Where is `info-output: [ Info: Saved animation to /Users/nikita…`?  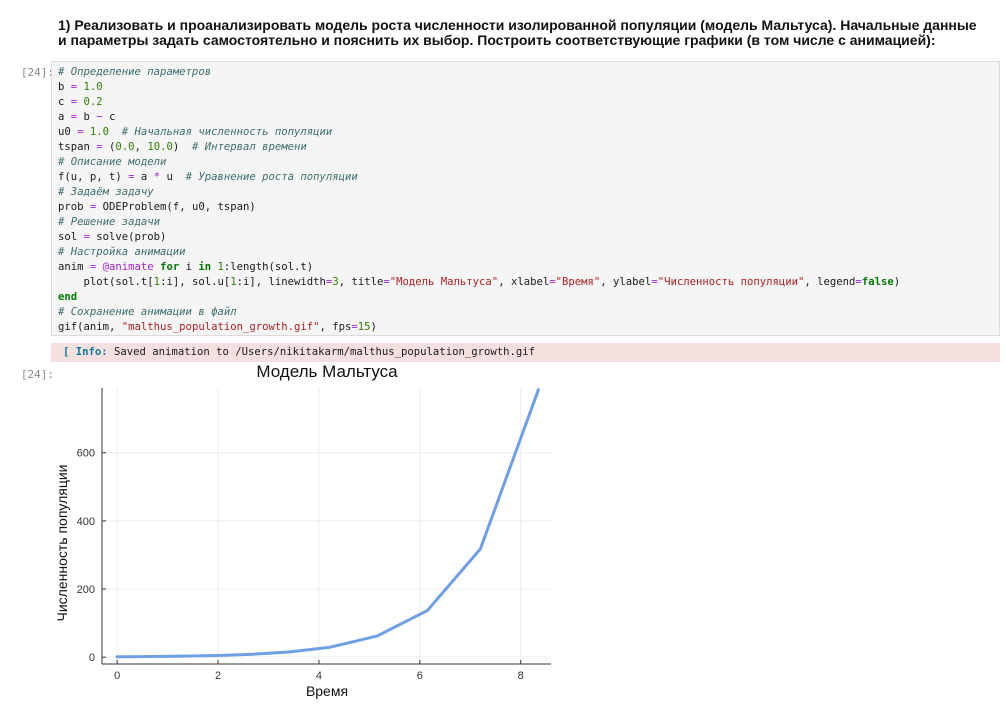 info-output: [ Info: Saved animation to /Users/nikita… is located at coordinates (525, 352).